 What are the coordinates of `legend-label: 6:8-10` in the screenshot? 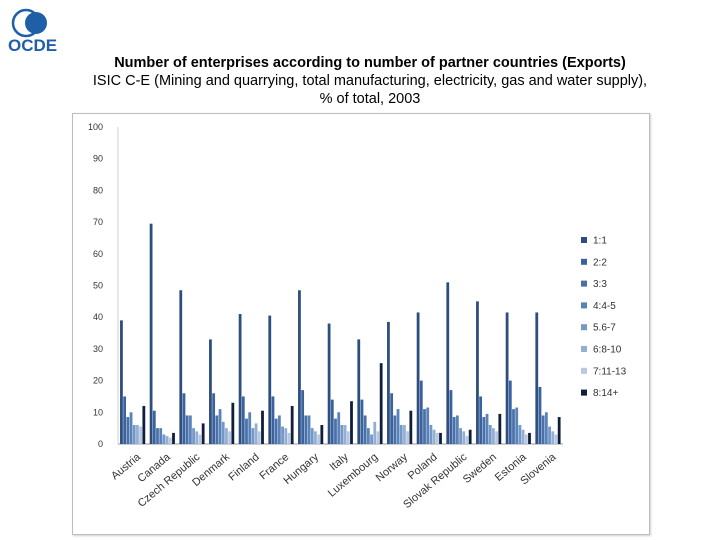 It's located at (607, 350).